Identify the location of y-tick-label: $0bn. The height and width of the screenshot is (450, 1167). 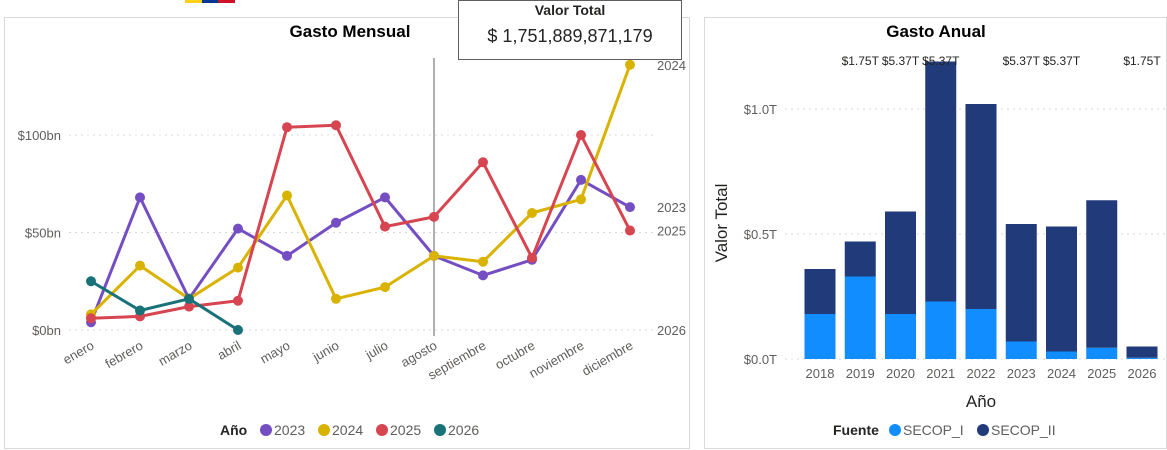
(46, 330).